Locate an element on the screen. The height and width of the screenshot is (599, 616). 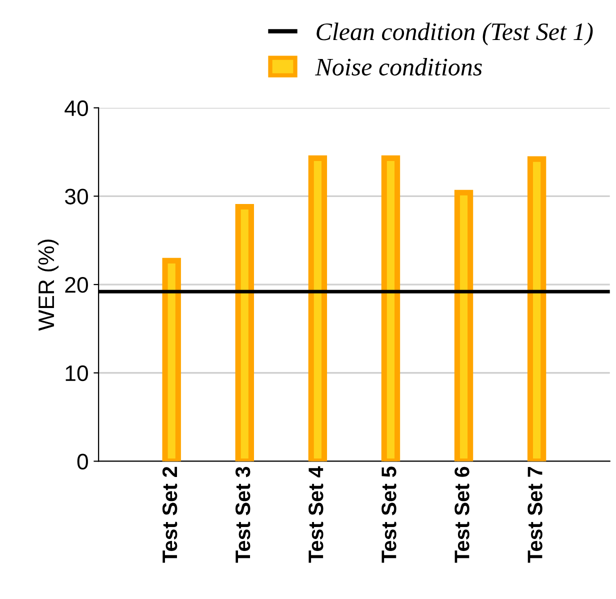
y-tick-label: 30 is located at coordinates (76, 196).